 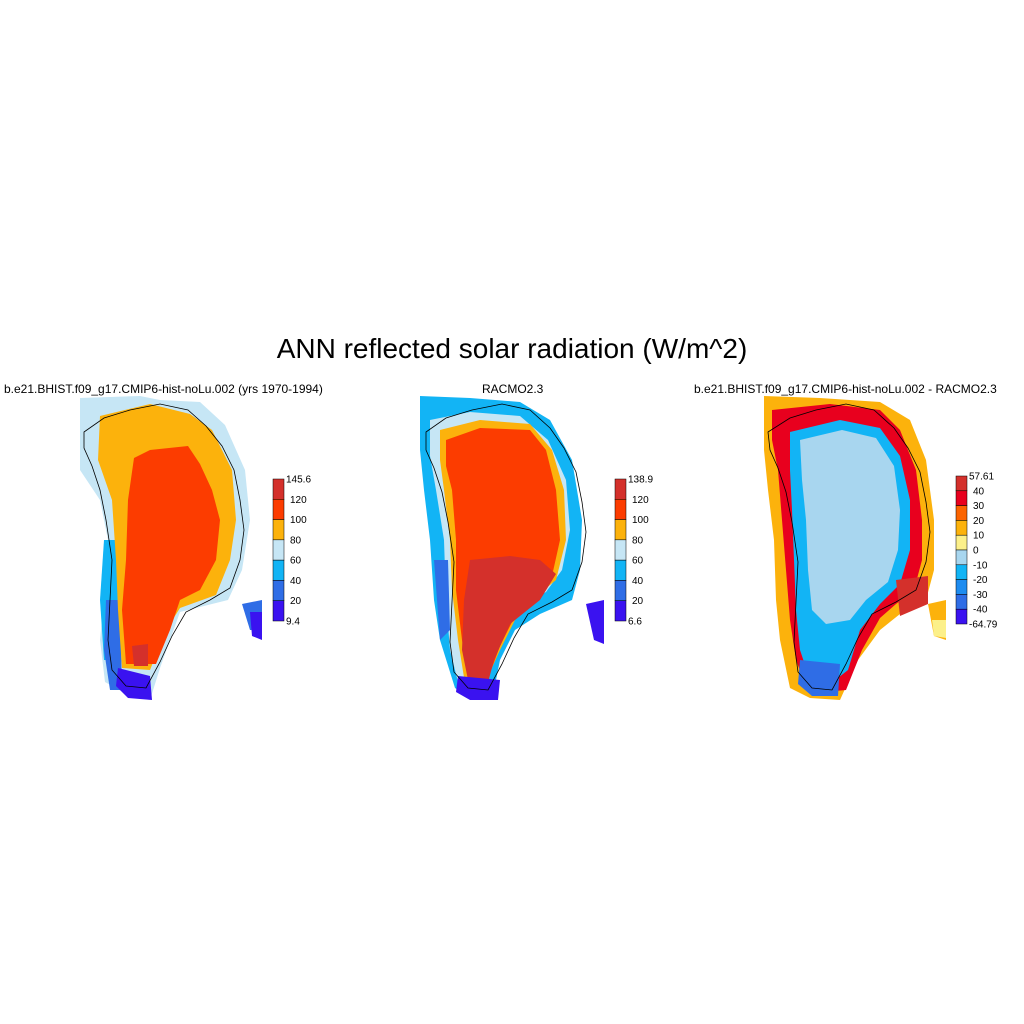 I want to click on colorbar-label: 0, so click(x=976, y=551).